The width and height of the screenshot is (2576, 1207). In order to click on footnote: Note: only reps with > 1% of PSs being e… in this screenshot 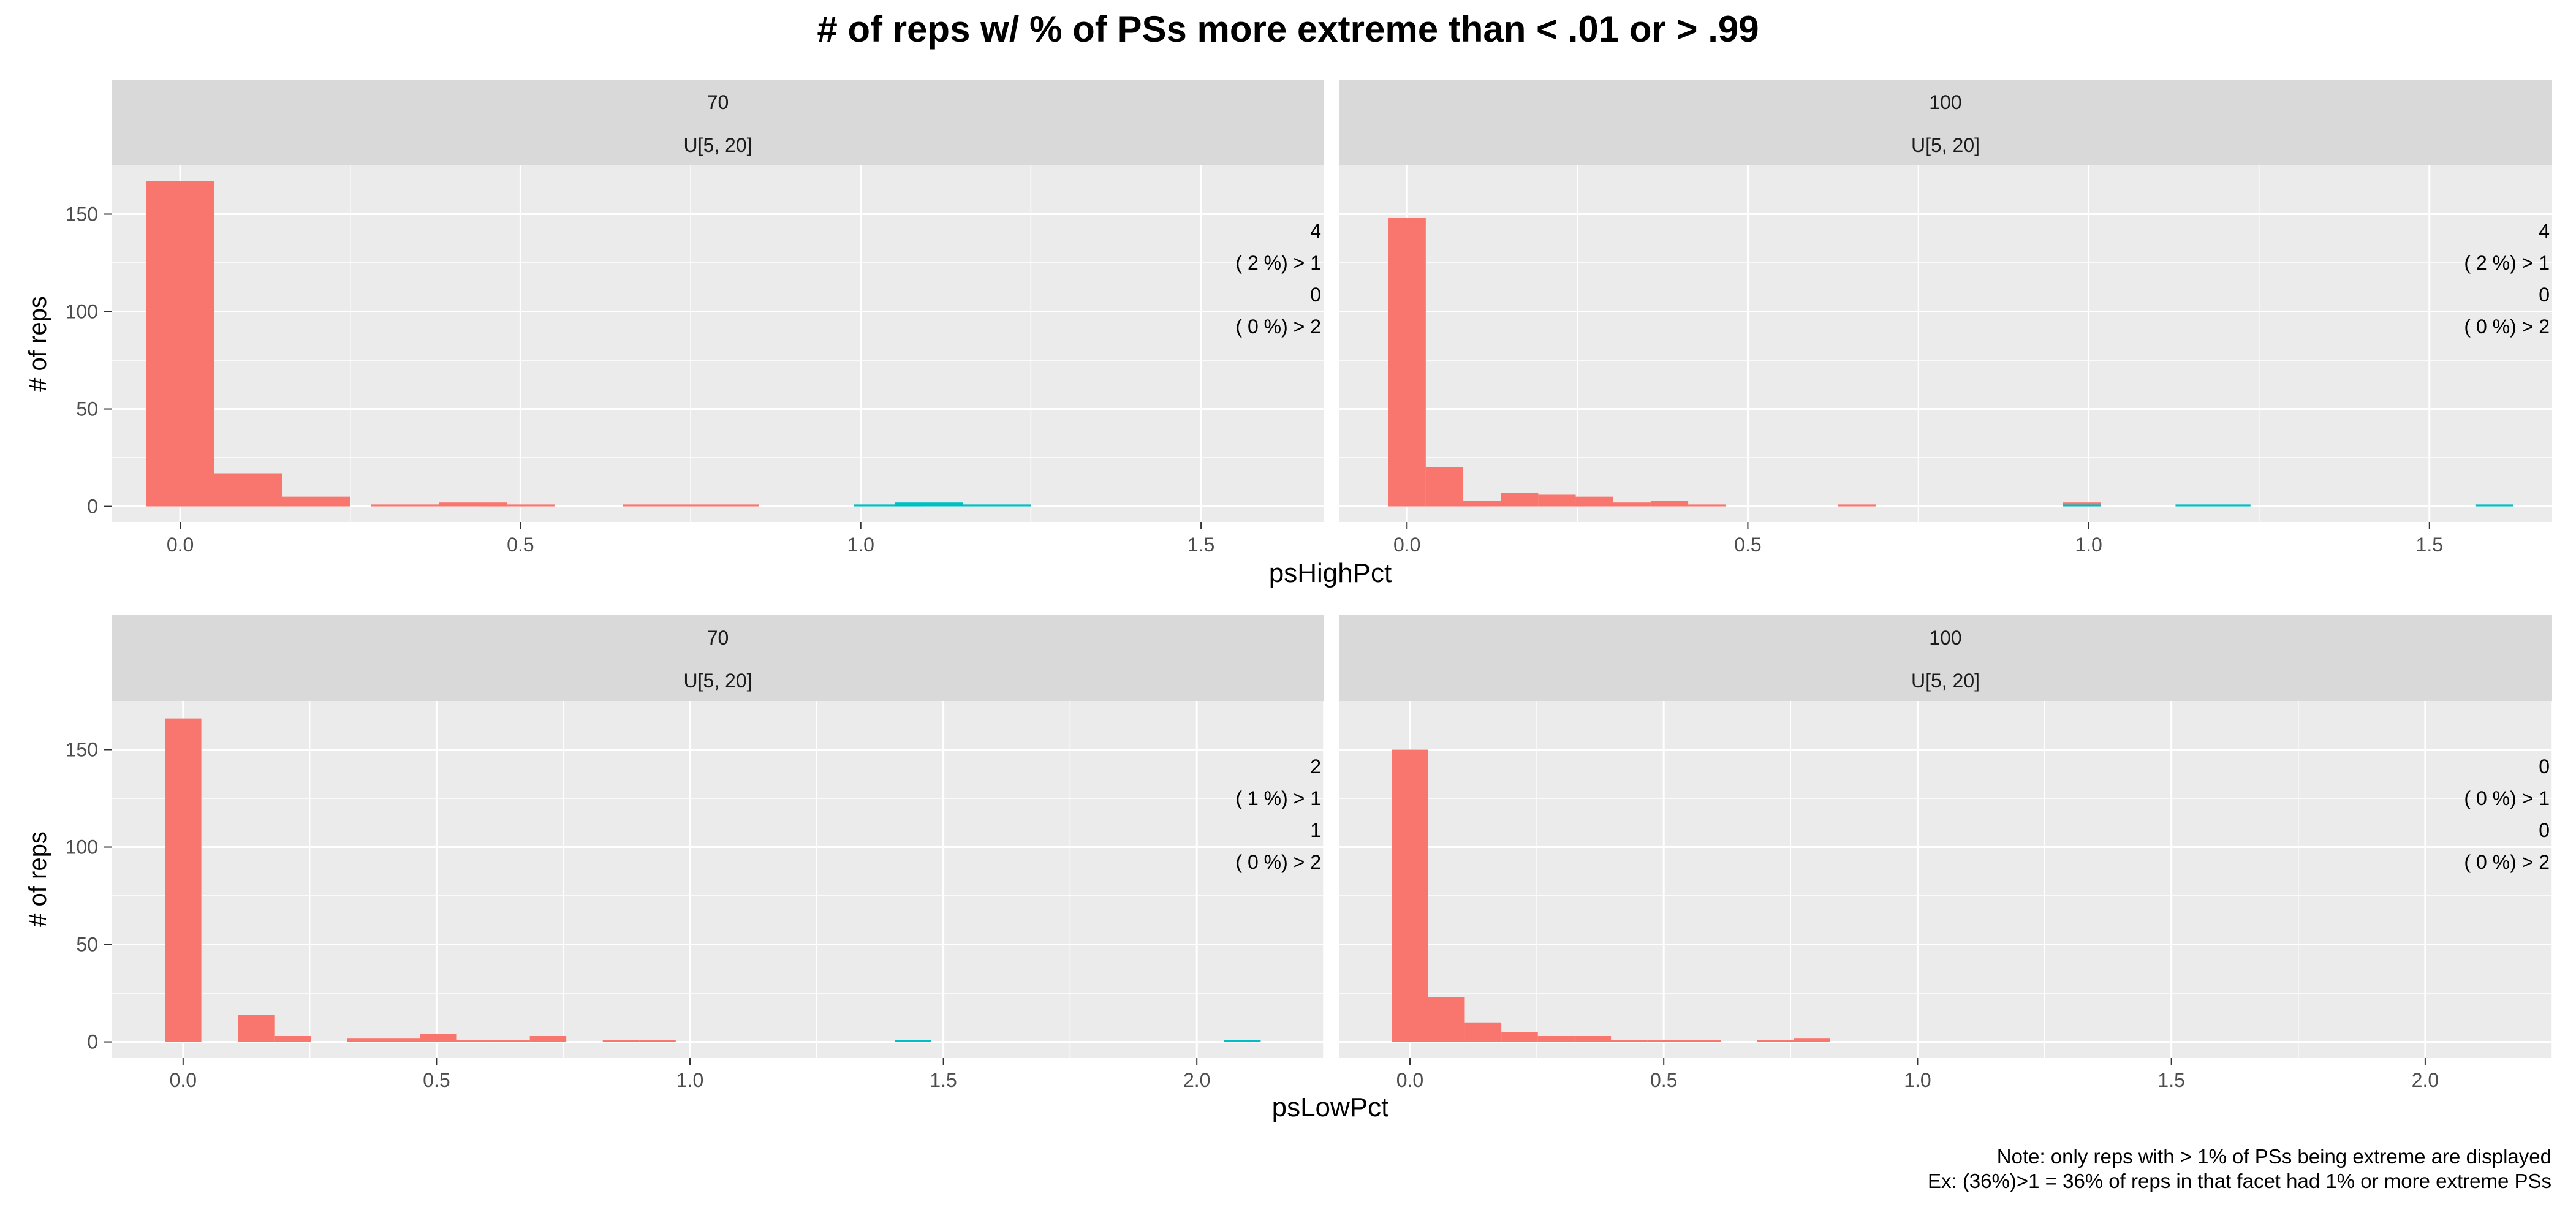, I will do `click(2239, 1169)`.